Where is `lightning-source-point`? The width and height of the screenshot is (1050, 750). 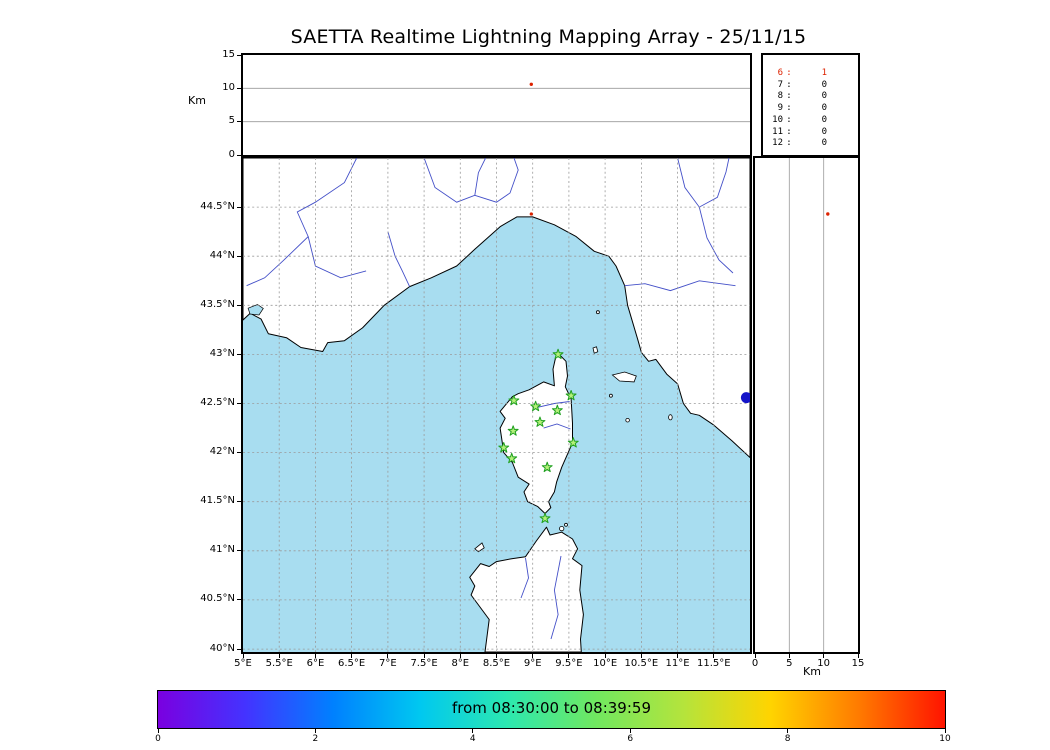 lightning-source-point is located at coordinates (531, 214).